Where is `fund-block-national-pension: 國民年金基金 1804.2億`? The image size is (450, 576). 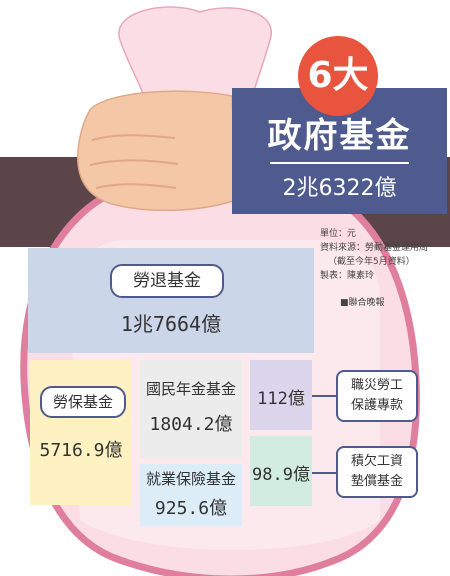
fund-block-national-pension: 國民年金基金 1804.2億 is located at coordinates (191, 409).